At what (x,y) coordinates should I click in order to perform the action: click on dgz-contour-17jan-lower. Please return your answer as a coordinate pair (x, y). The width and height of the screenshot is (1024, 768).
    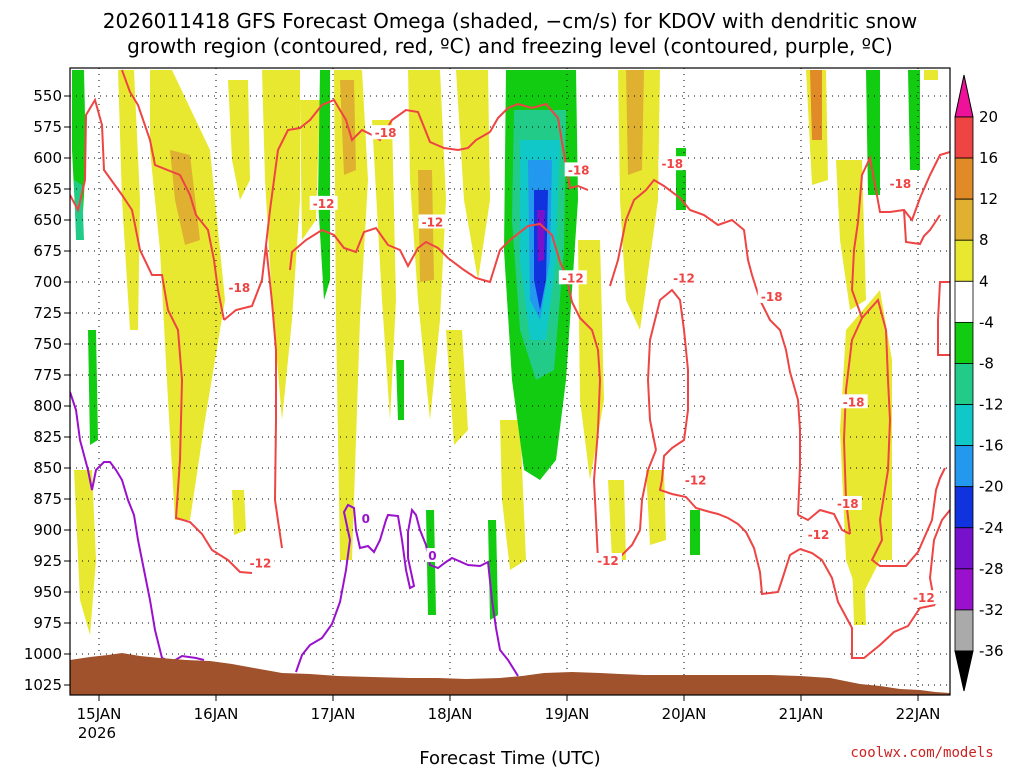
    Looking at the image, I should click on (425, 253).